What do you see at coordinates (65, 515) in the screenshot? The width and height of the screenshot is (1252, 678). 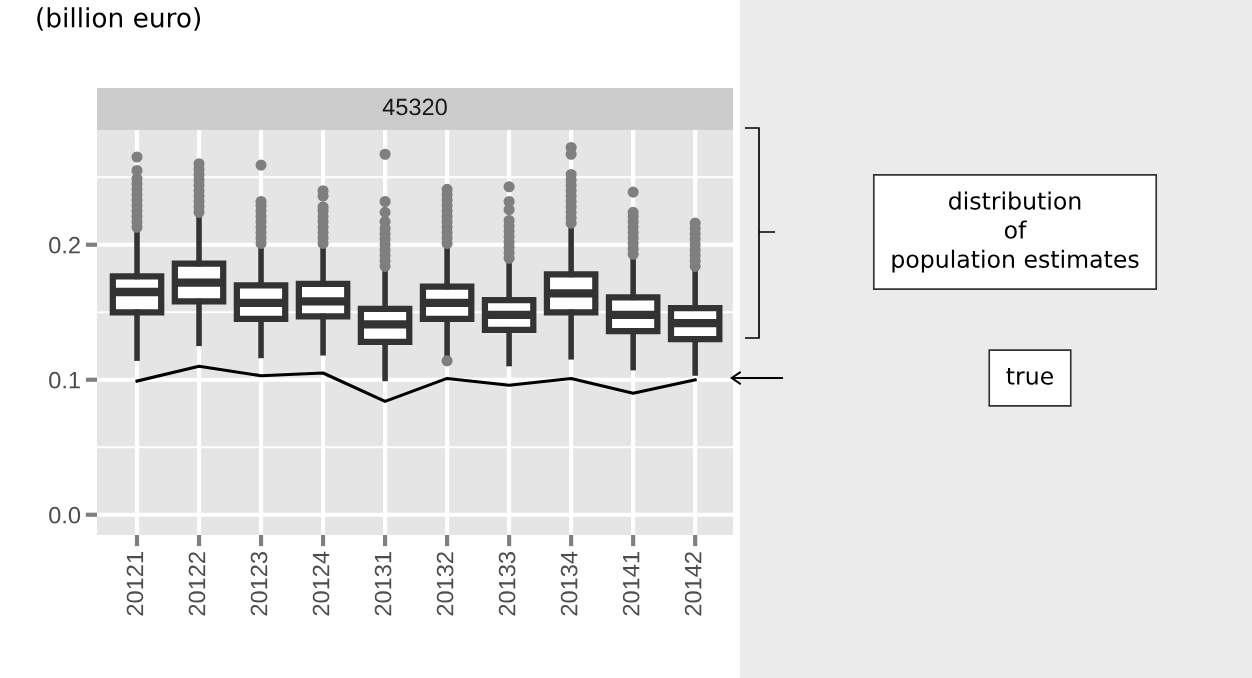 I see `y-tick-label: 0.0` at bounding box center [65, 515].